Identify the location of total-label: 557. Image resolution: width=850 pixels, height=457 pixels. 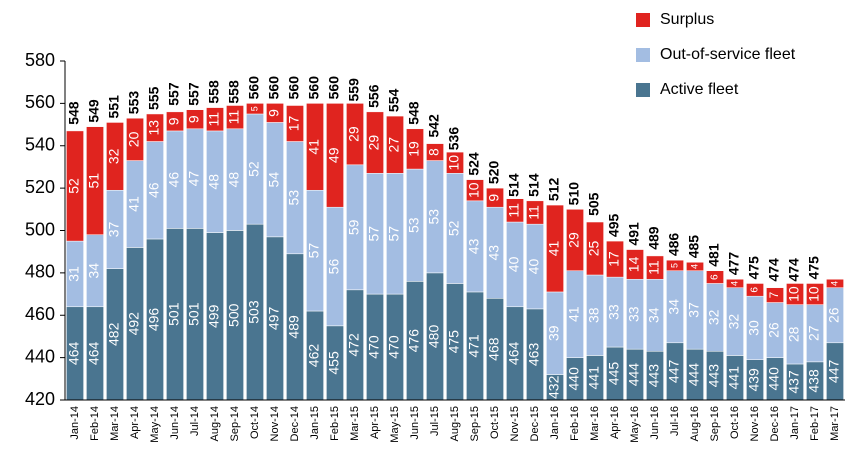
(194, 94).